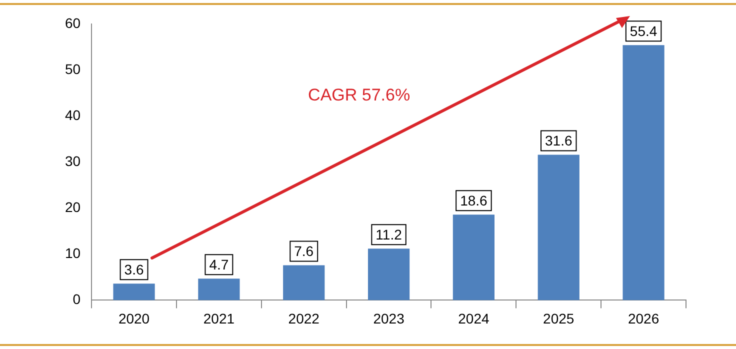  Describe the element at coordinates (72, 68) in the screenshot. I see `y-tick-label: 50` at that location.